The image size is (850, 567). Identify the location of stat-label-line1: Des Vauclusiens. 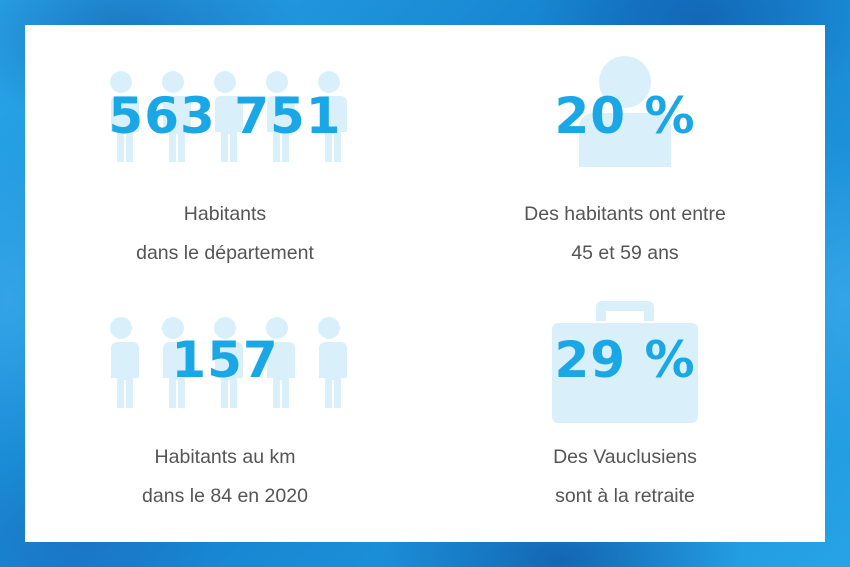
(625, 457).